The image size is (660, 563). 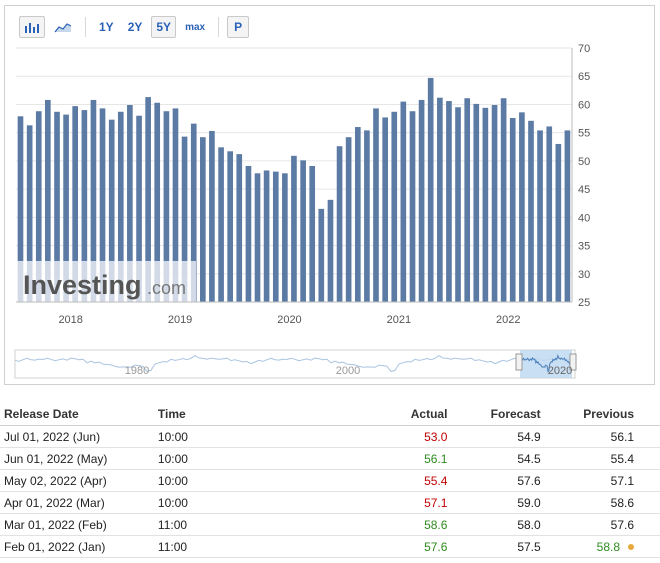 What do you see at coordinates (172, 502) in the screenshot?
I see `row-time-value: 10:00` at bounding box center [172, 502].